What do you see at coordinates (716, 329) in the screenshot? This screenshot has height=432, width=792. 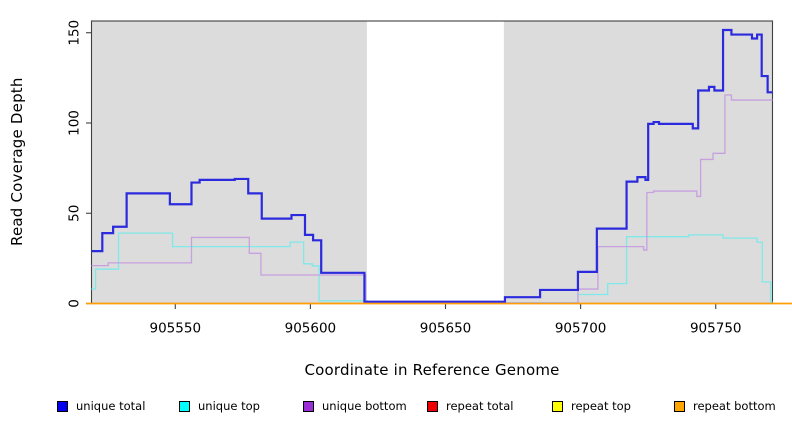 I see `x-tick-label: 905750` at bounding box center [716, 329].